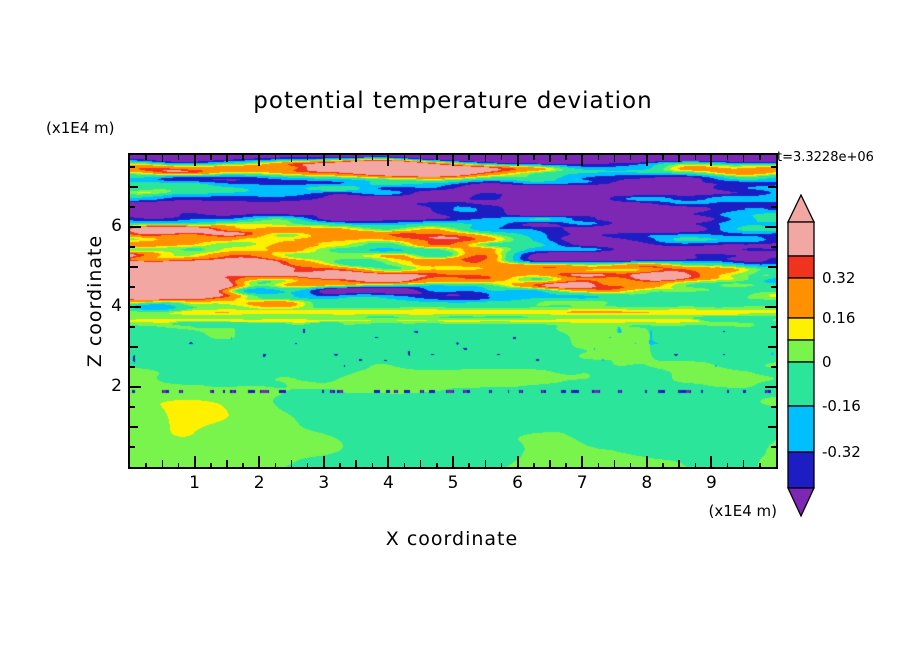 The image size is (904, 654). What do you see at coordinates (116, 306) in the screenshot?
I see `z-tick-label: 4` at bounding box center [116, 306].